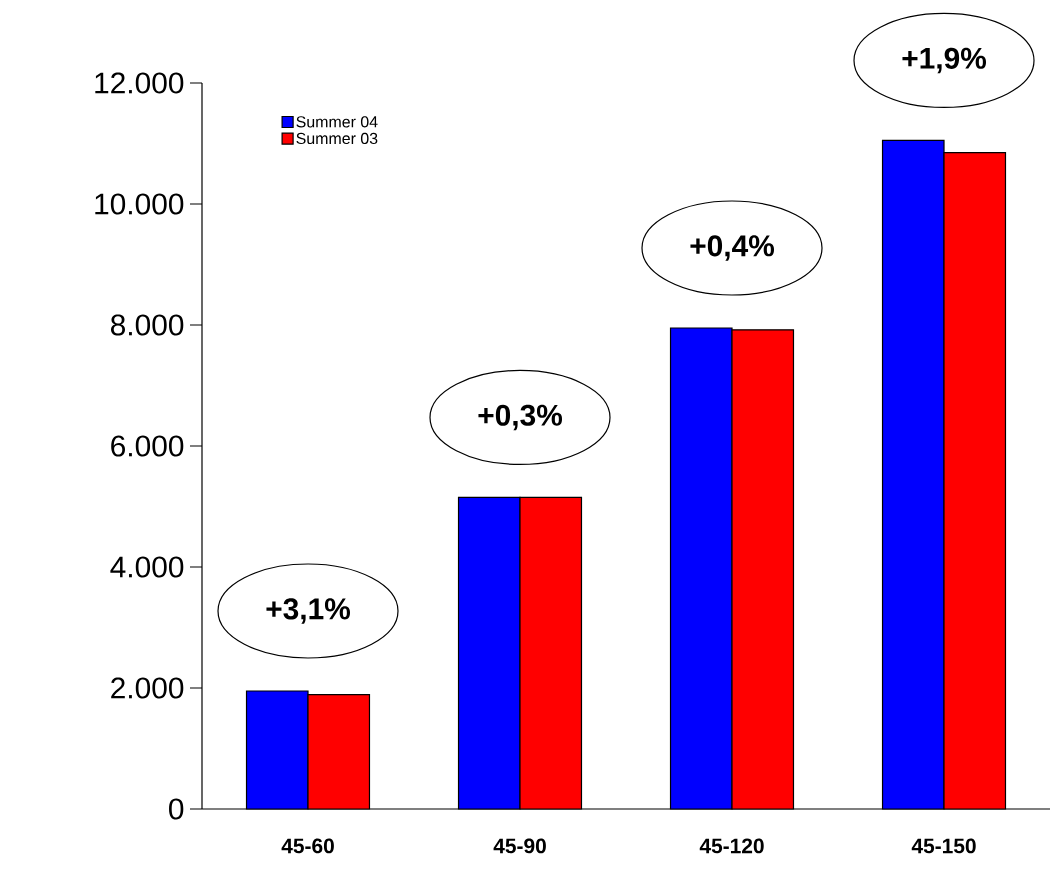 This screenshot has height=880, width=1057. Describe the element at coordinates (147, 688) in the screenshot. I see `y-tick-label: 2.000` at that location.